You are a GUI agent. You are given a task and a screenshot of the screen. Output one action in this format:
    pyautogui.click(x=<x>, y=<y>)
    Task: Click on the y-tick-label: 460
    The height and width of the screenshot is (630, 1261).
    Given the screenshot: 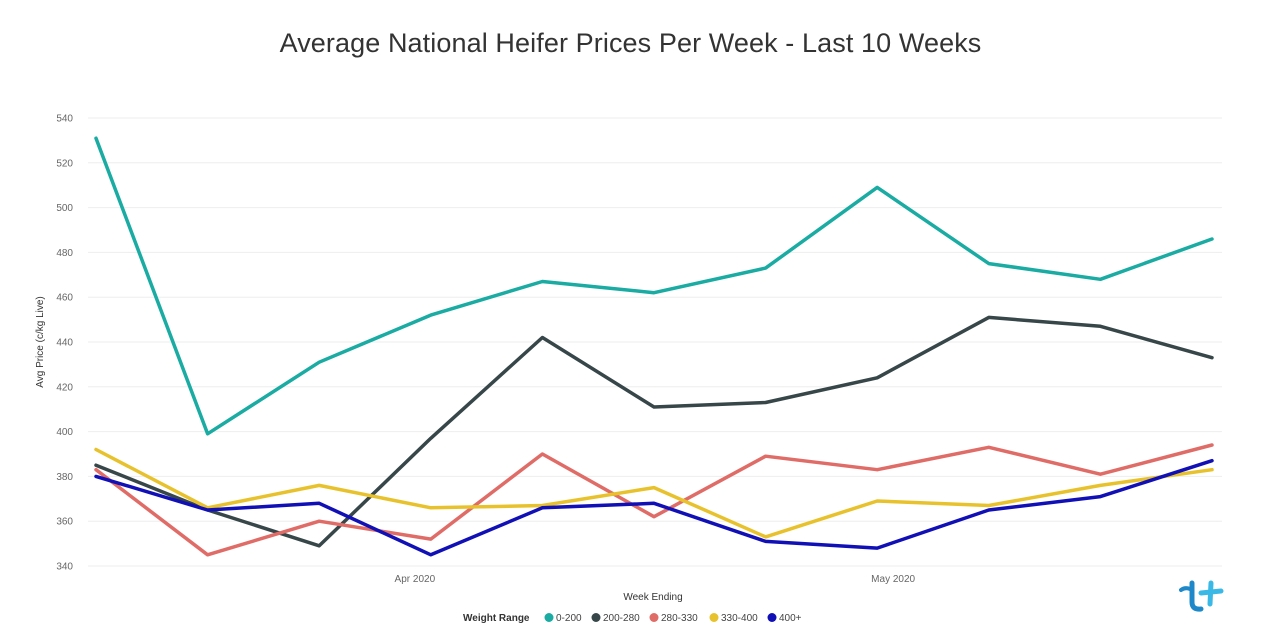 What is the action you would take?
    pyautogui.click(x=64, y=298)
    